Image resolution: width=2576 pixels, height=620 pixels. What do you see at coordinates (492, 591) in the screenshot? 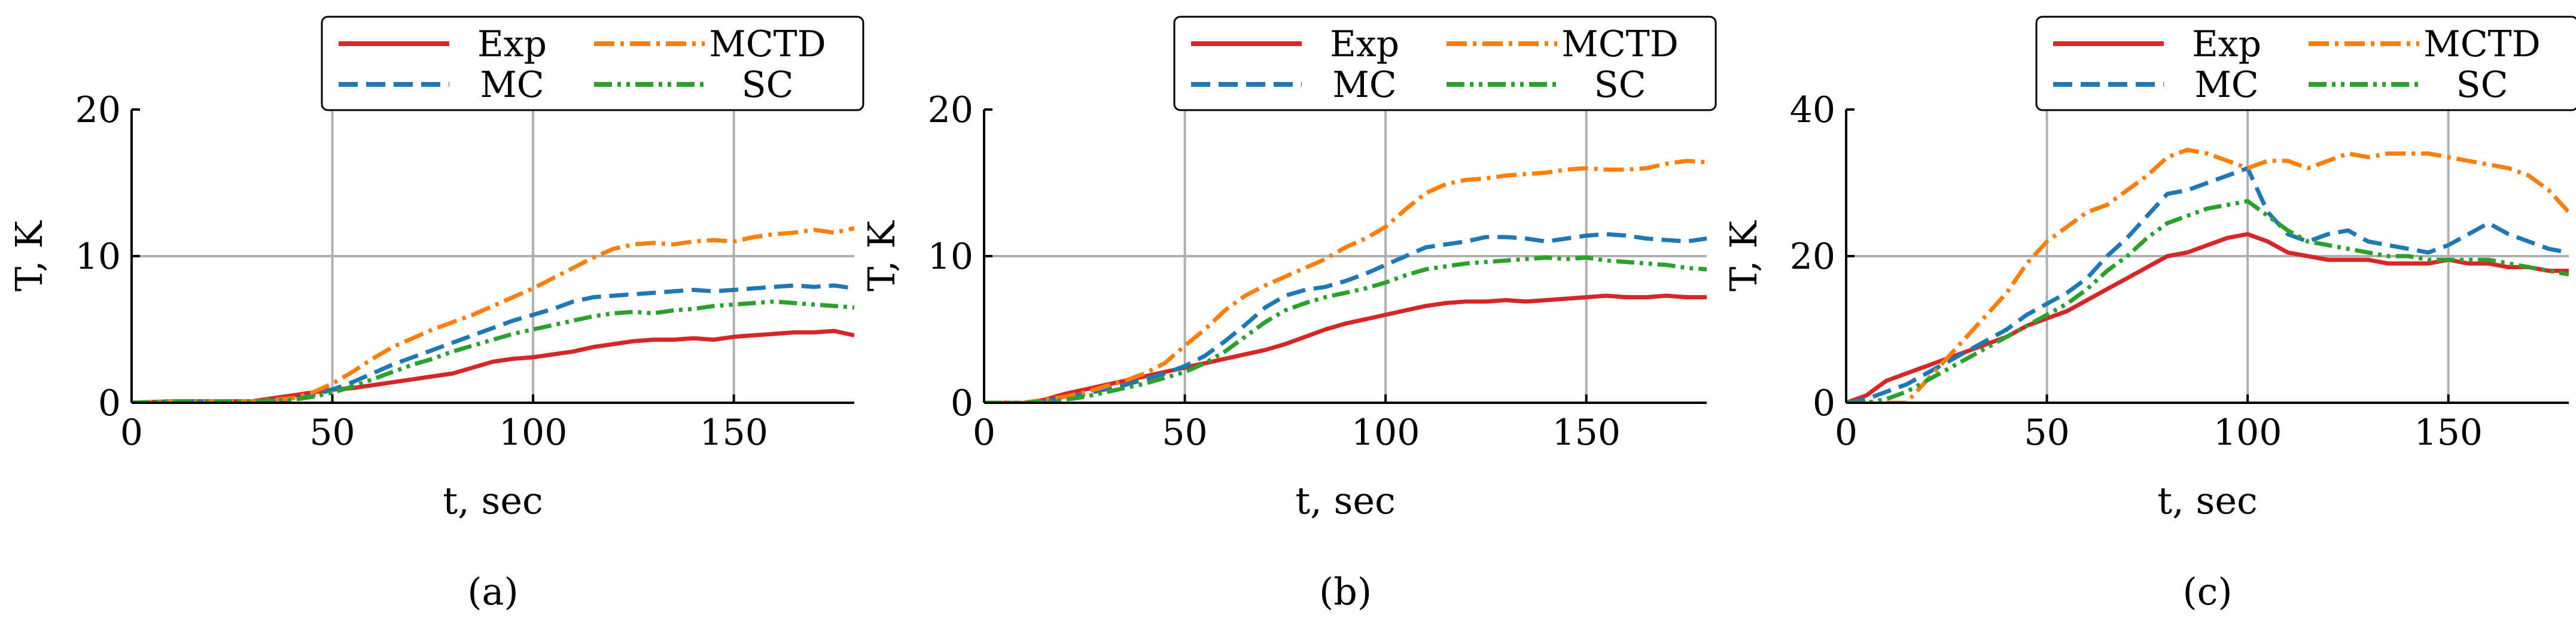
I see `panel-label: (a)` at bounding box center [492, 591].